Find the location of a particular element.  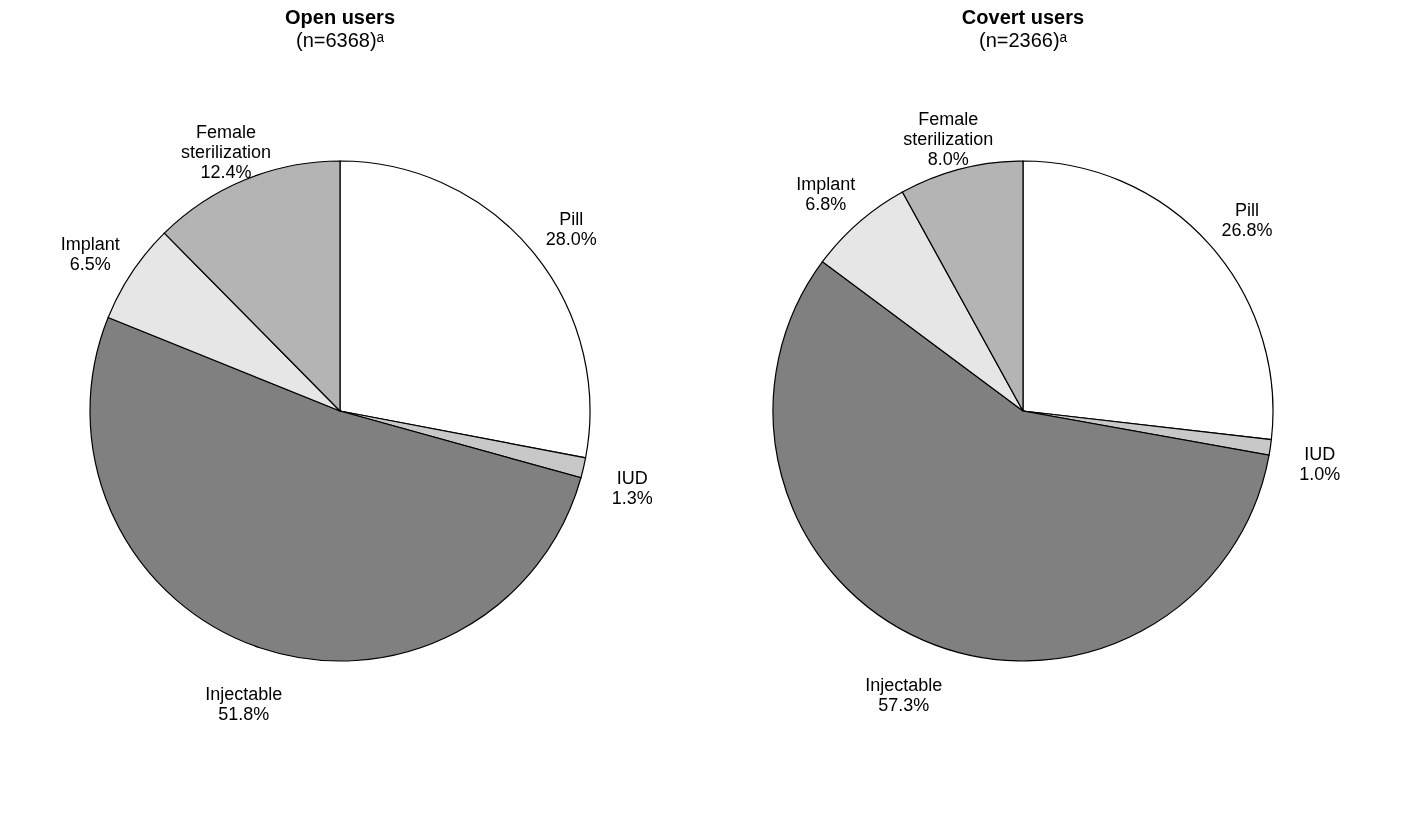

data-label: 57.3% is located at coordinates (904, 705).